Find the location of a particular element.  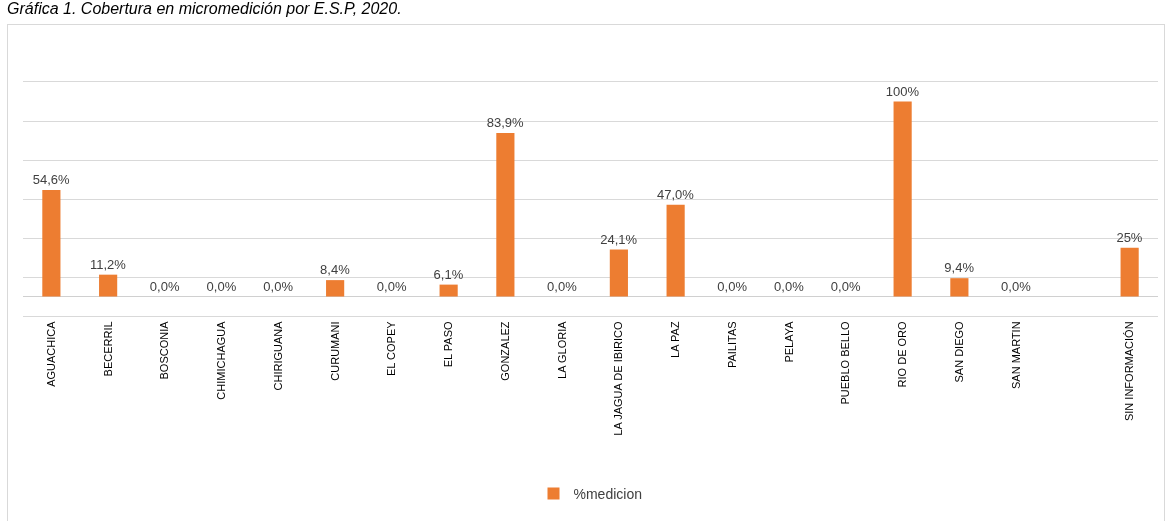

x-tick-label: CHIMICHAGUA is located at coordinates (221, 360).